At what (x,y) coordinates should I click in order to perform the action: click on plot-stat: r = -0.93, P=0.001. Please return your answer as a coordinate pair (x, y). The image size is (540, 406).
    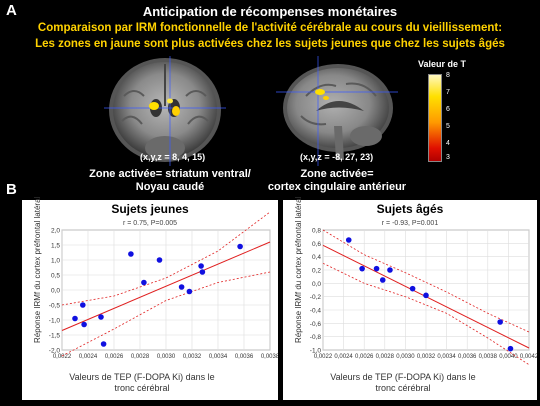
    Looking at the image, I should click on (410, 223).